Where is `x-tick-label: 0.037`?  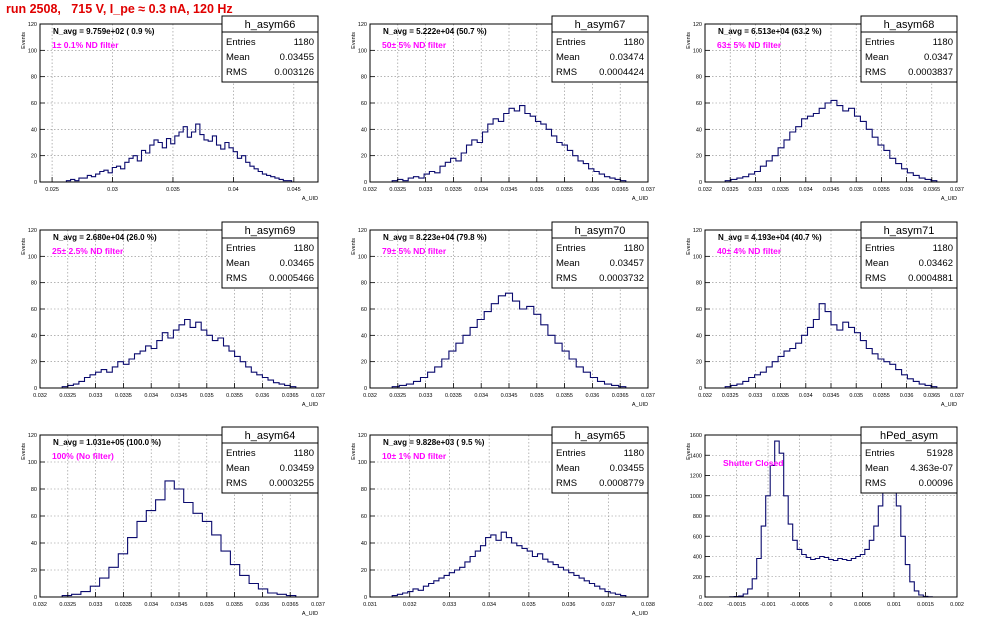 x-tick-label: 0.037 is located at coordinates (318, 605).